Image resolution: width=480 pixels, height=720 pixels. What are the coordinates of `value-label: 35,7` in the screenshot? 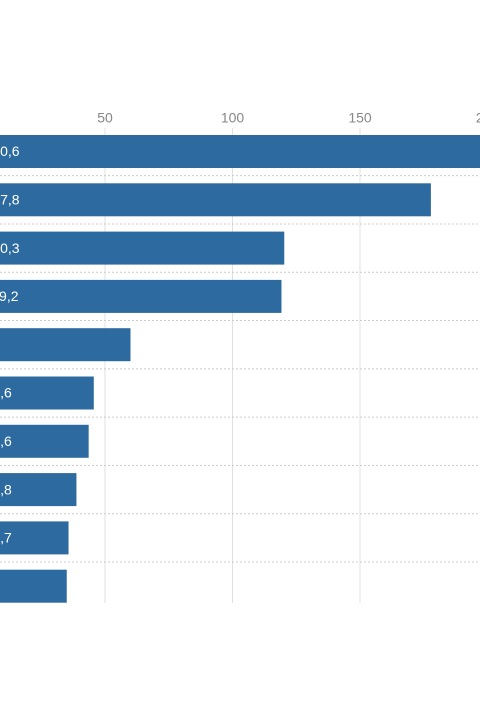 It's located at (6, 538).